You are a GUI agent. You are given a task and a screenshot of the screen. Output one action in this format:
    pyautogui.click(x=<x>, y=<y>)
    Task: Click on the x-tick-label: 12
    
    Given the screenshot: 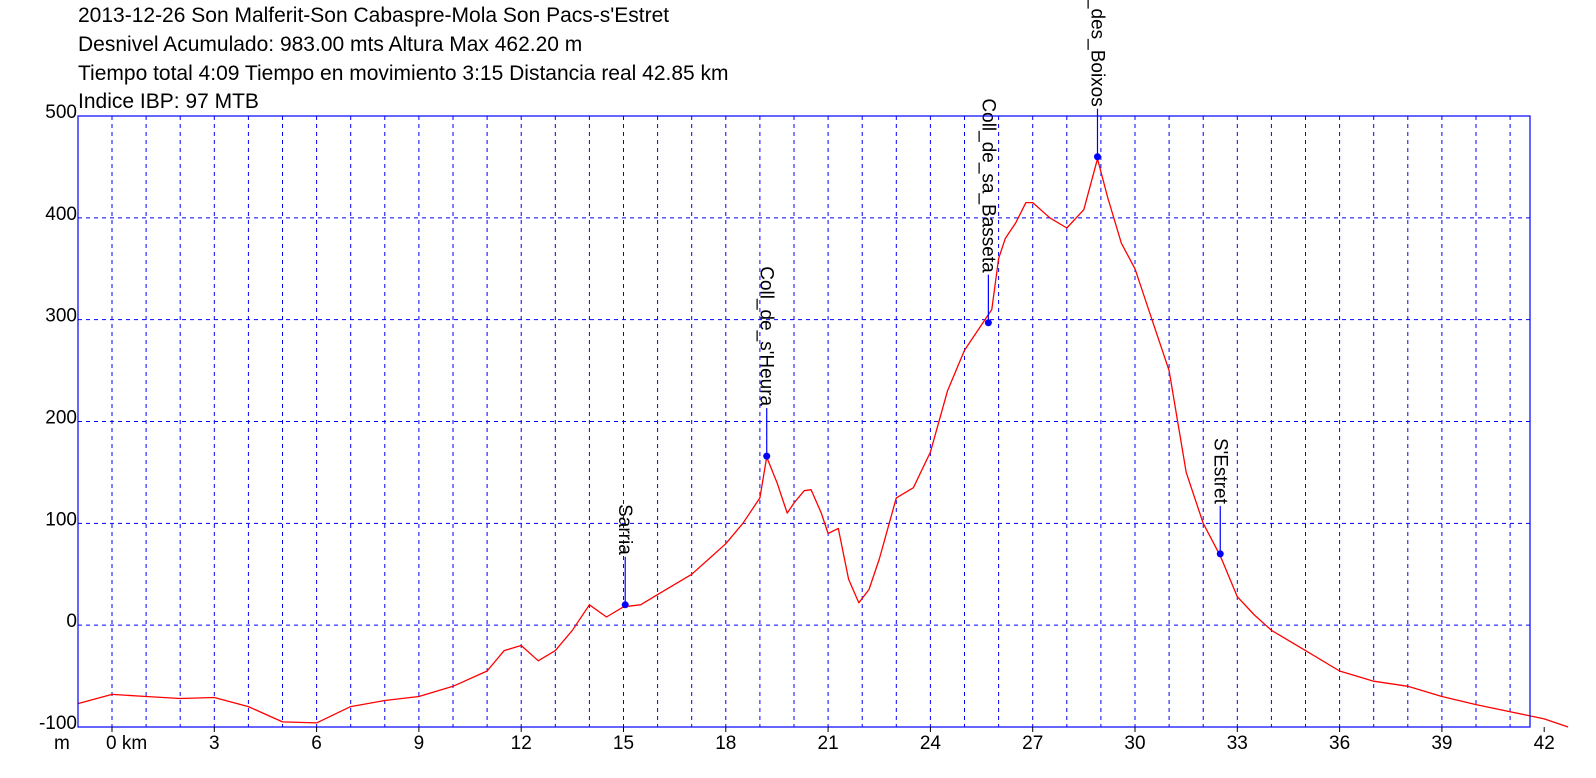 What is the action you would take?
    pyautogui.click(x=521, y=743)
    